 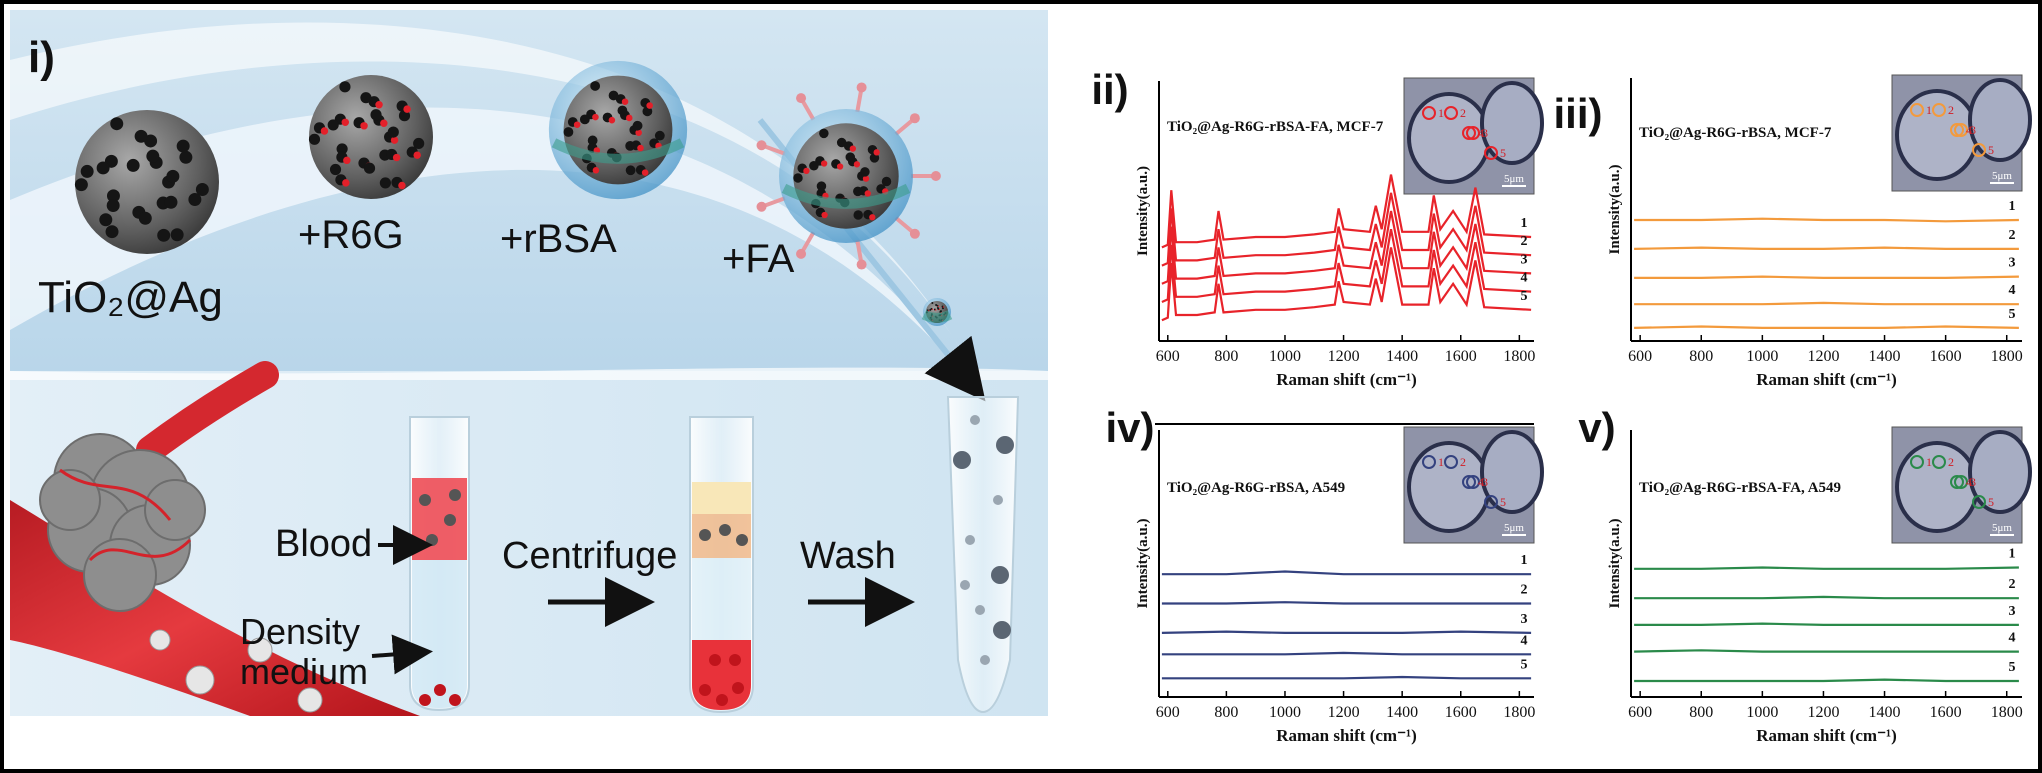 I want to click on x-tick-label: 1600, so click(x=1946, y=356).